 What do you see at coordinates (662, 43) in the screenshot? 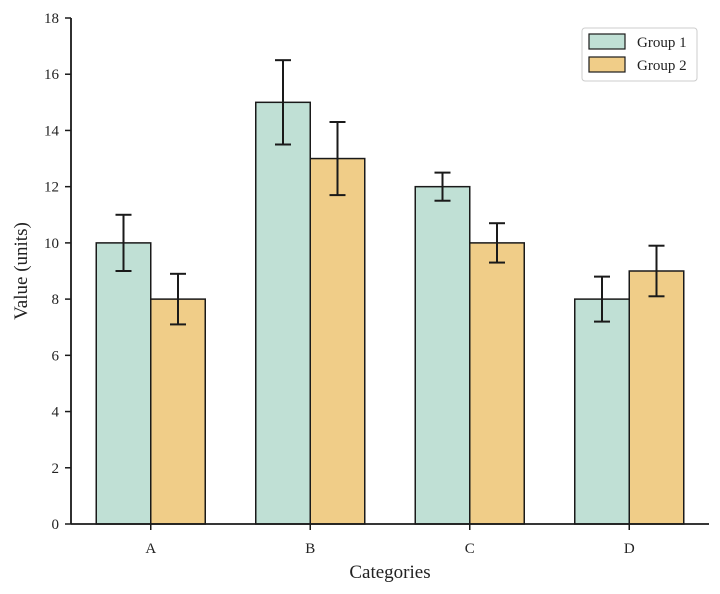
I see `legend-label-group-1: Group 1` at bounding box center [662, 43].